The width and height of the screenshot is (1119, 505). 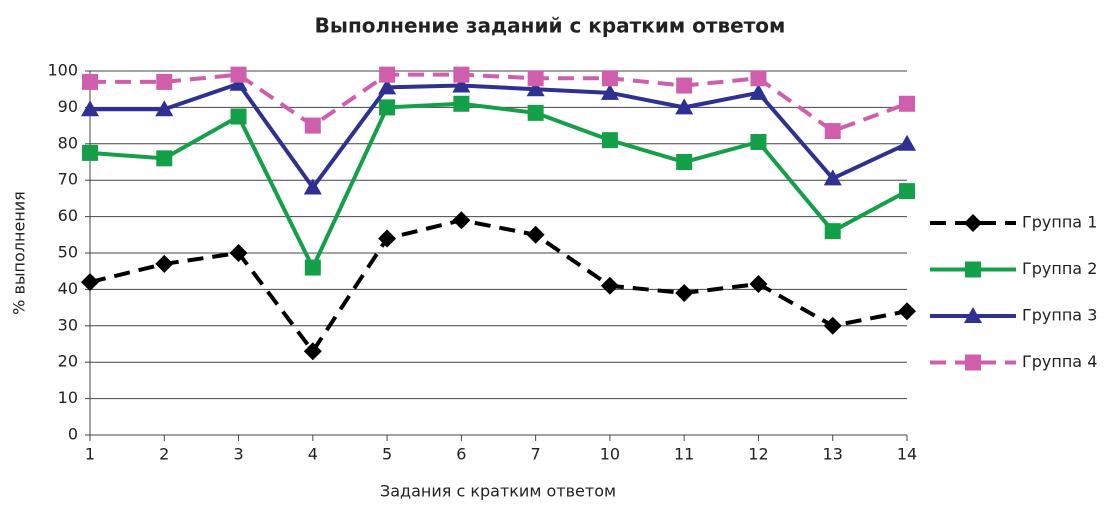 What do you see at coordinates (536, 454) in the screenshot?
I see `x-tick-label: 7` at bounding box center [536, 454].